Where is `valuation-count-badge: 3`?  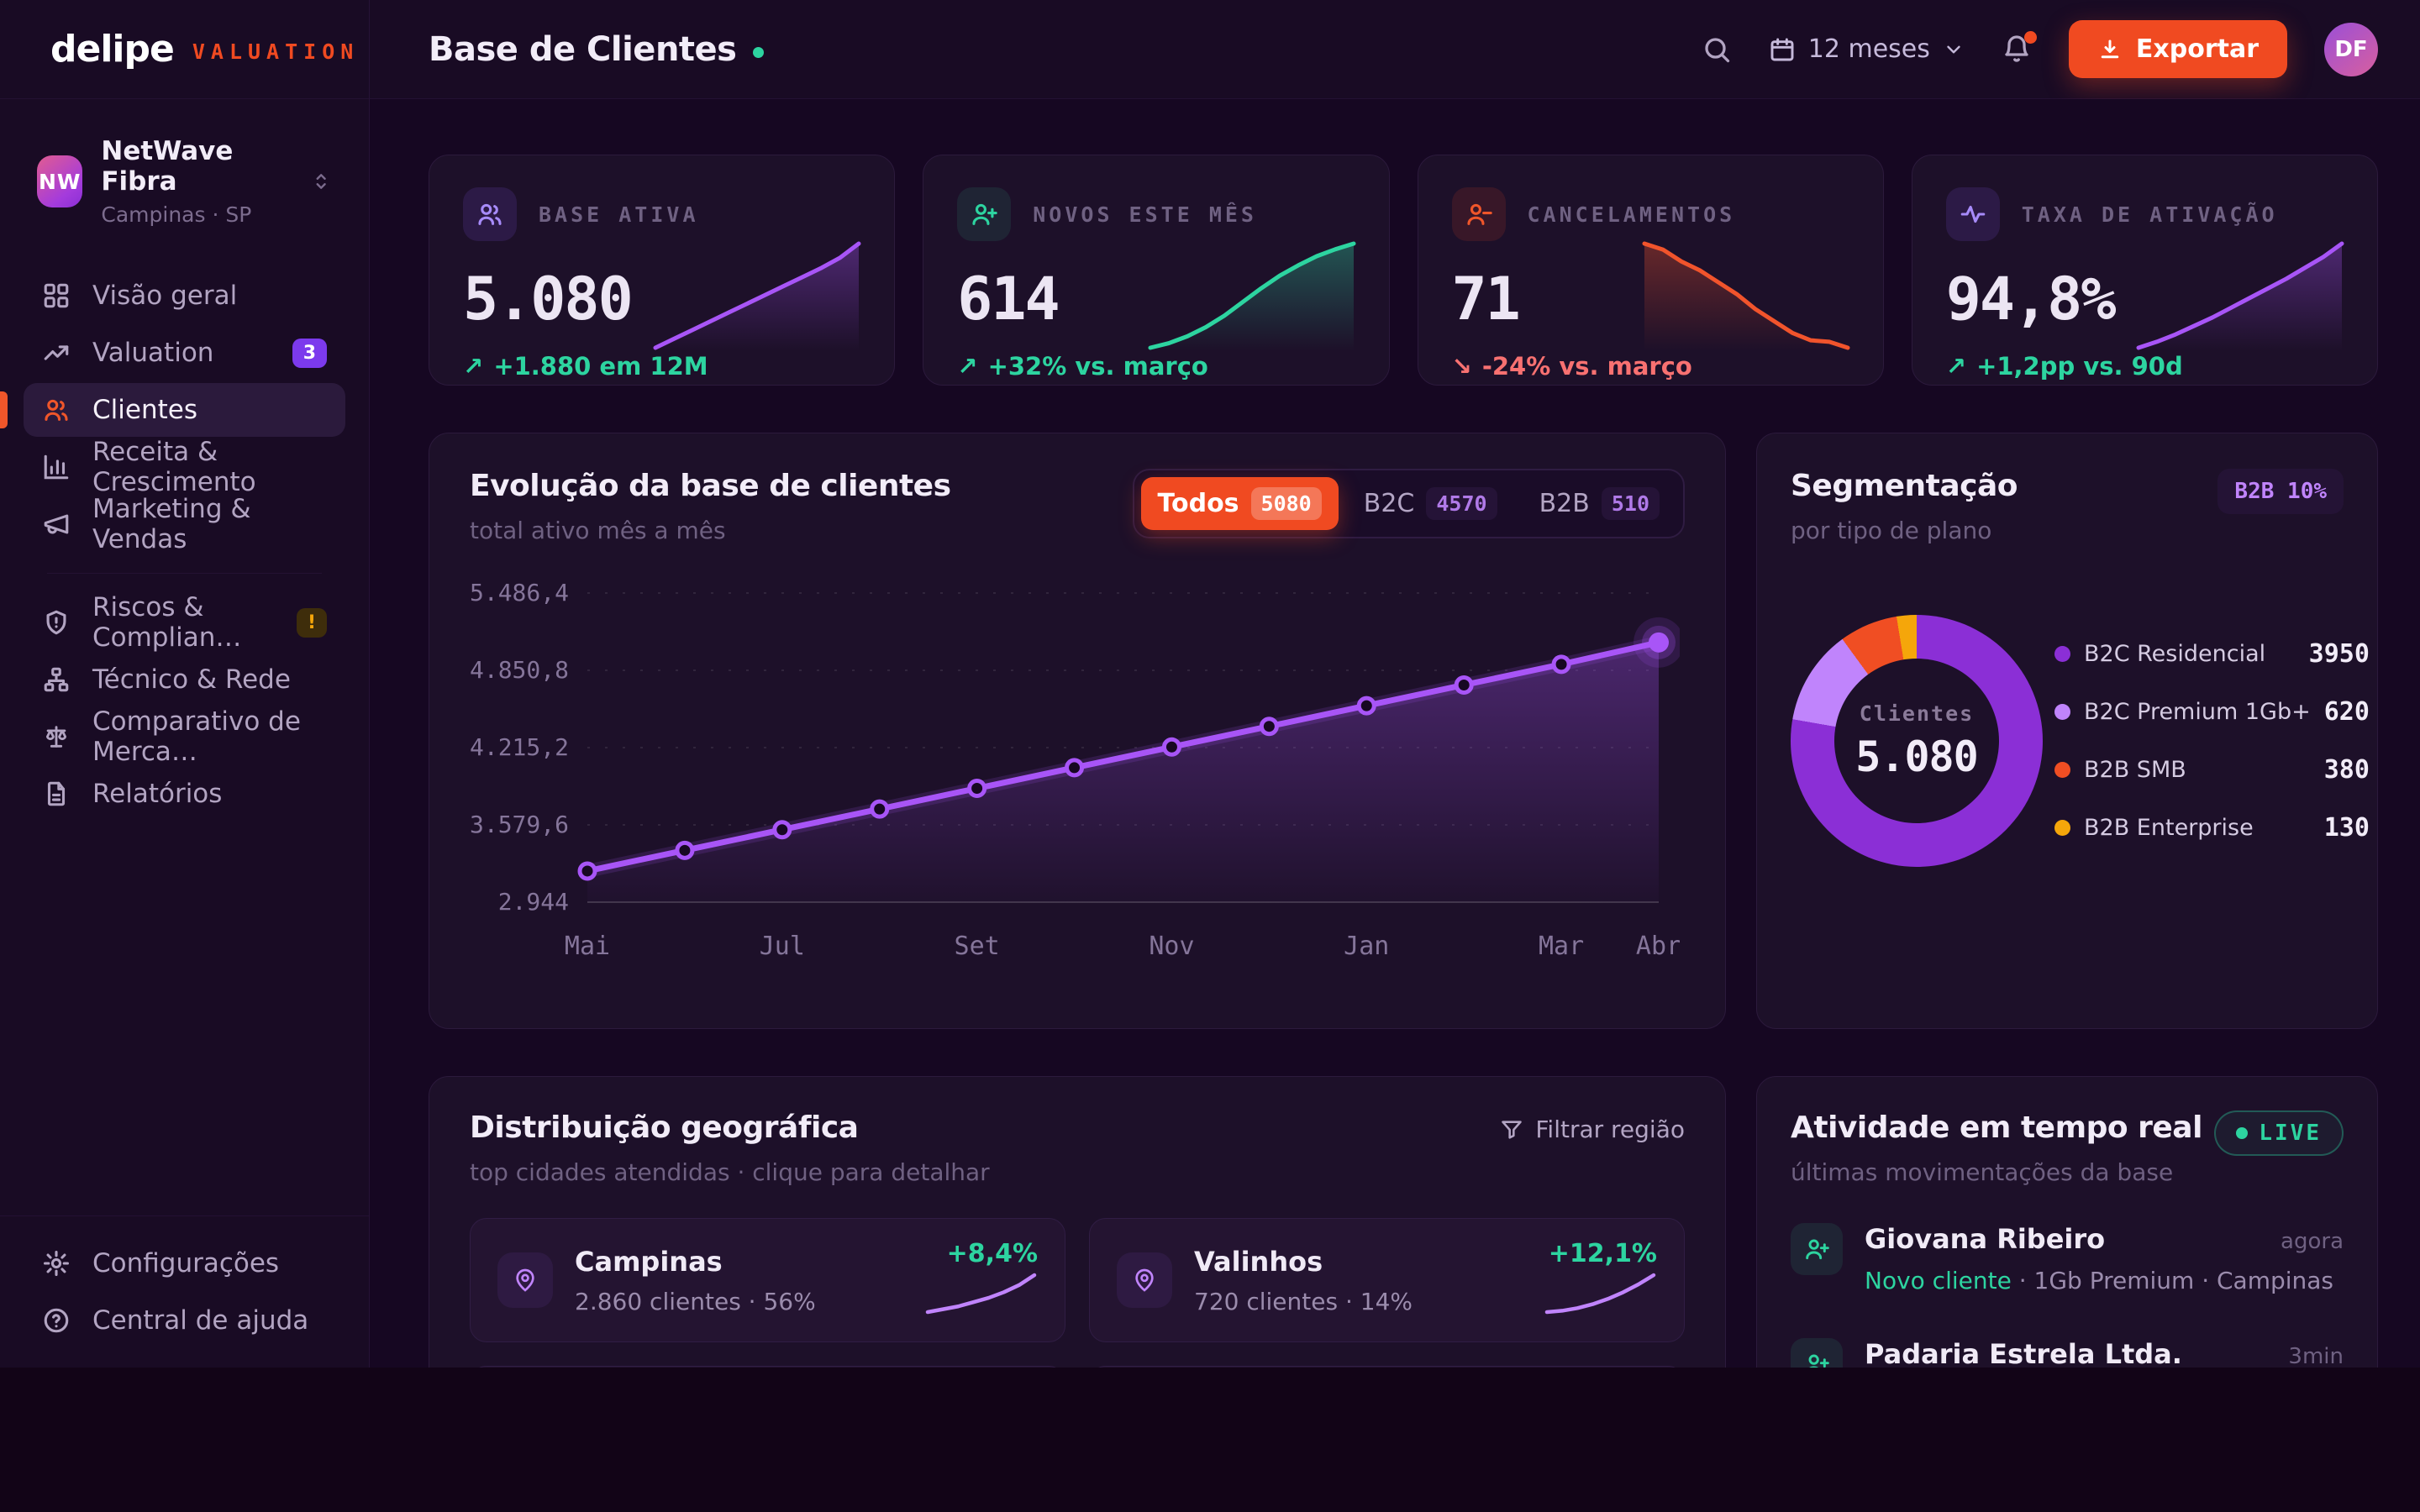 valuation-count-badge: 3 is located at coordinates (309, 353).